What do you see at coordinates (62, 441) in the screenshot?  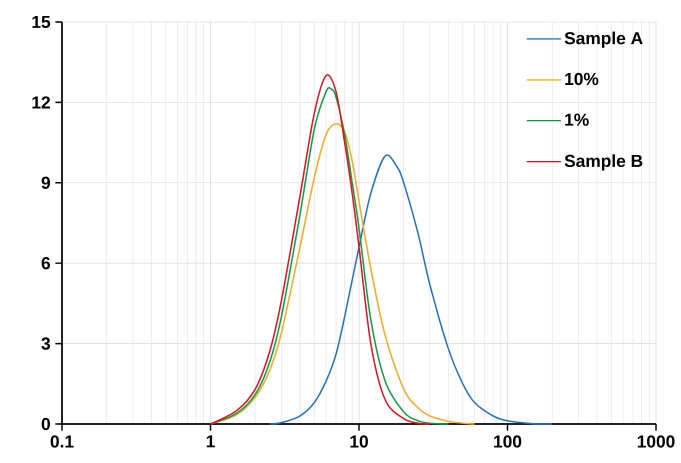 I see `x-tick-label: 0.1` at bounding box center [62, 441].